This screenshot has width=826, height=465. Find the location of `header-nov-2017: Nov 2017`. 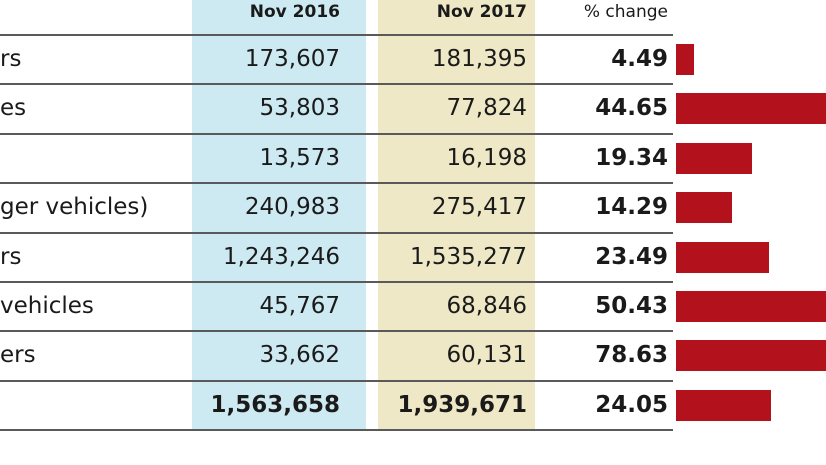

header-nov-2017: Nov 2017 is located at coordinates (481, 12).